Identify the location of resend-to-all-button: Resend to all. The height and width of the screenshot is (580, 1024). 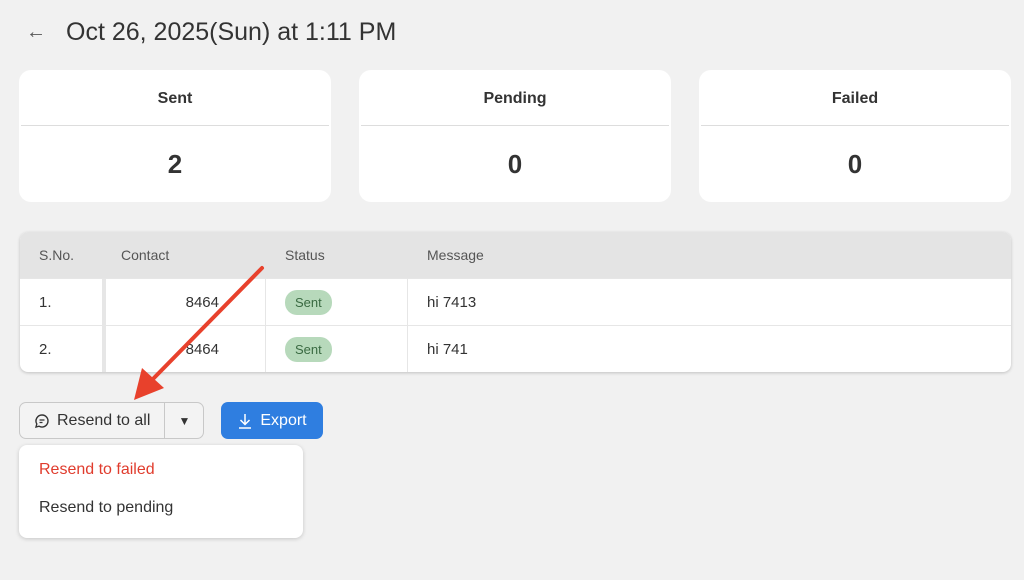
(93, 420).